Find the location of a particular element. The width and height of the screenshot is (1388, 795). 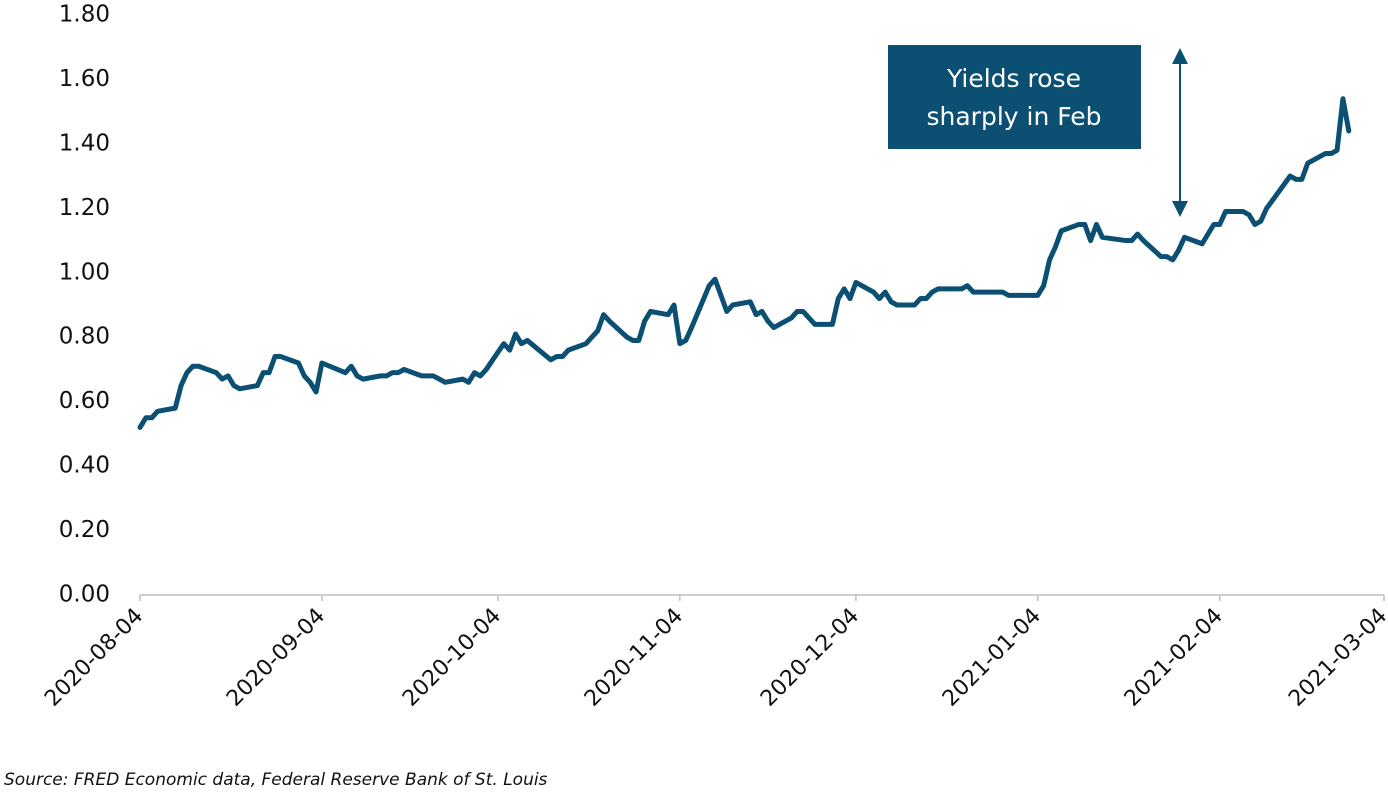

annotation-text: sharply in Feb is located at coordinates (1013, 116).